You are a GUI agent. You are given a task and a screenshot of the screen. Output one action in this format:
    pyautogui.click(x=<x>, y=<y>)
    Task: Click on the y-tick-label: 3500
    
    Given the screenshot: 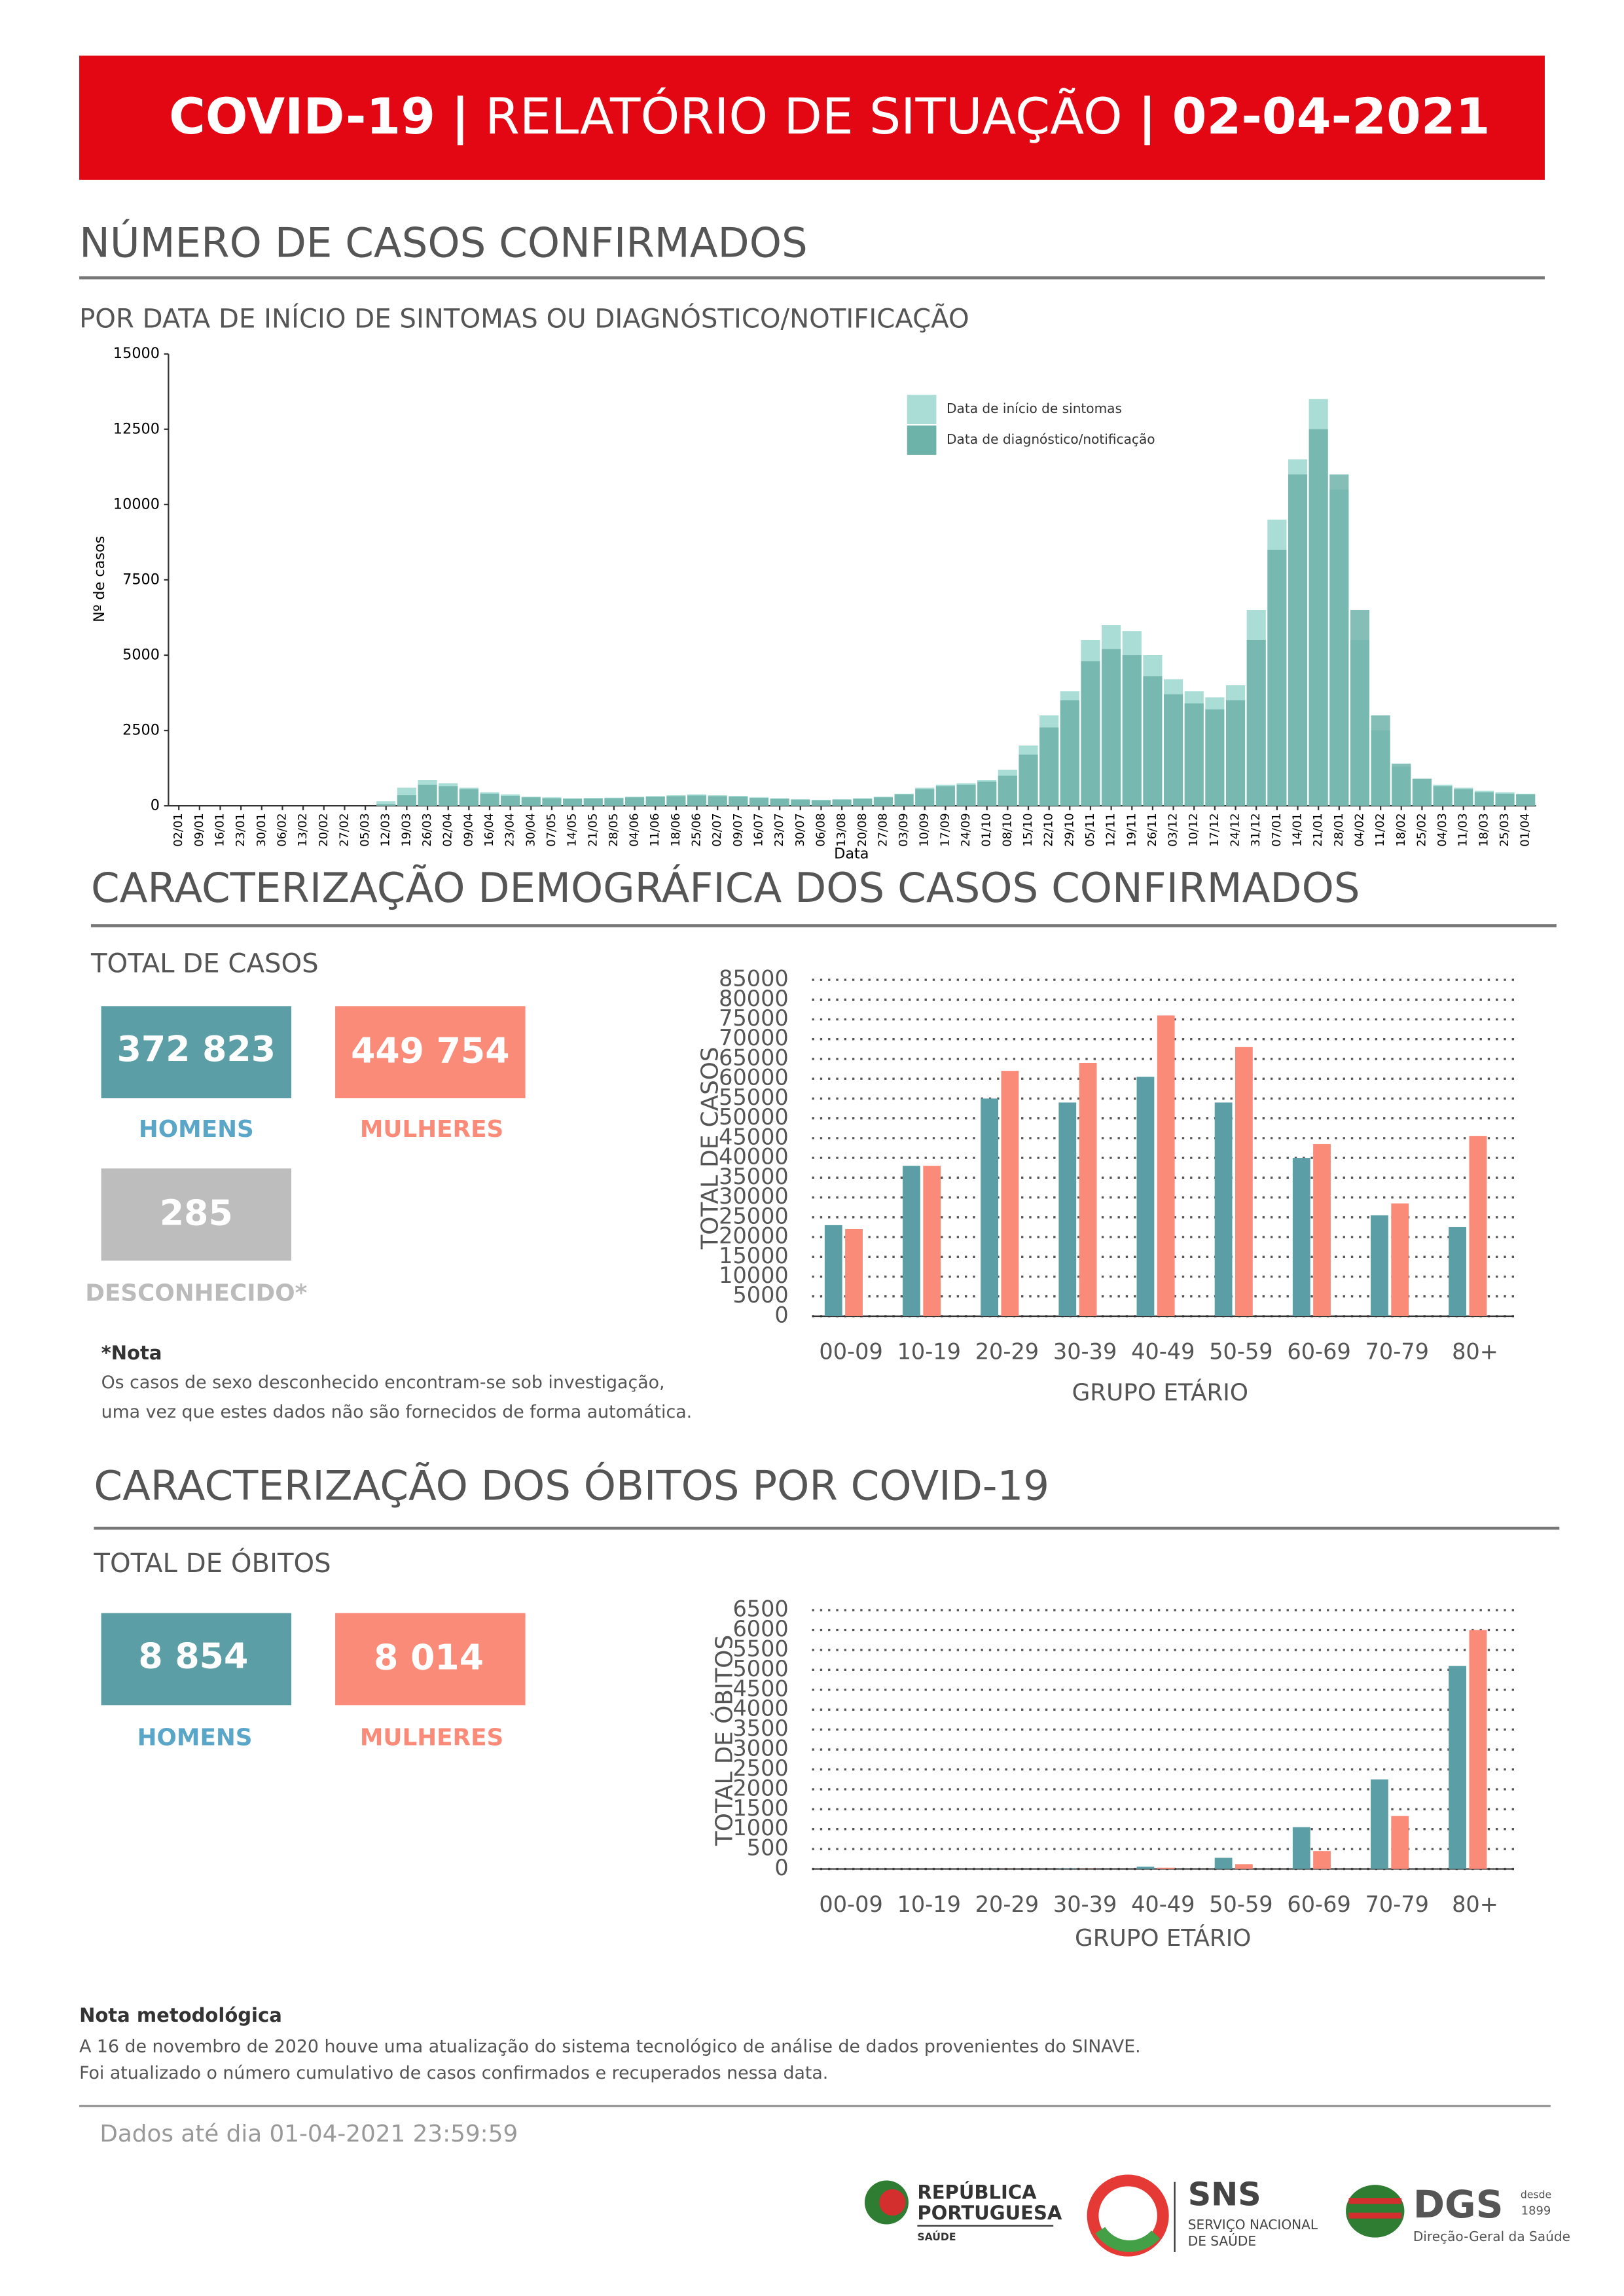 What is the action you would take?
    pyautogui.click(x=760, y=1728)
    